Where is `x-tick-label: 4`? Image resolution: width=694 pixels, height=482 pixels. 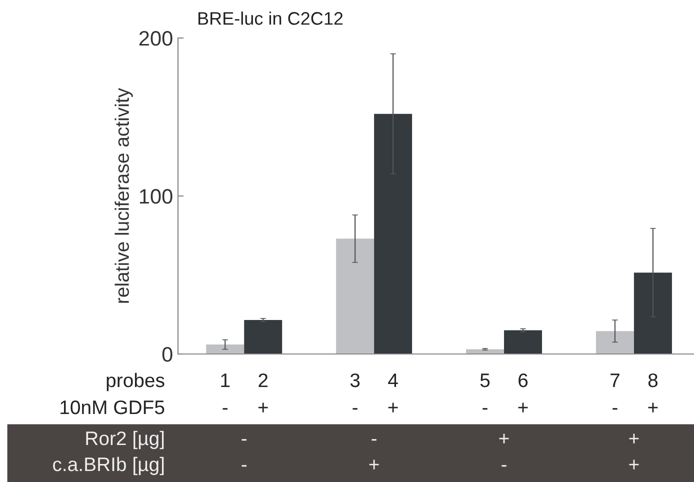
x-tick-label: 4 is located at coordinates (393, 381).